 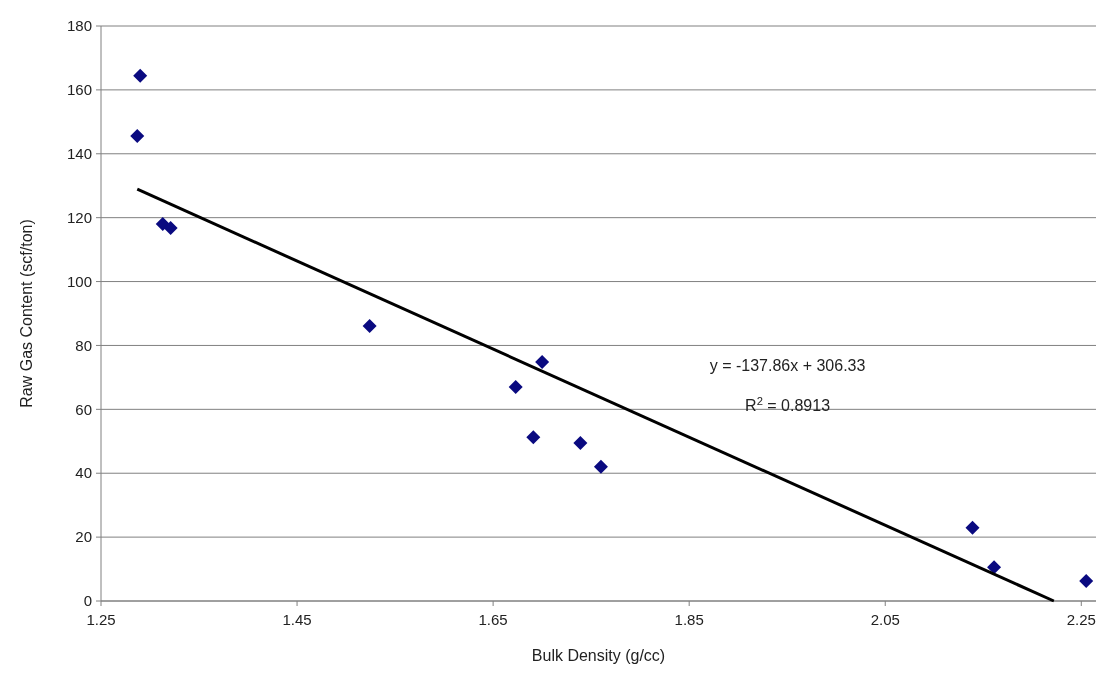 What do you see at coordinates (79, 217) in the screenshot?
I see `y-tick-label: 120` at bounding box center [79, 217].